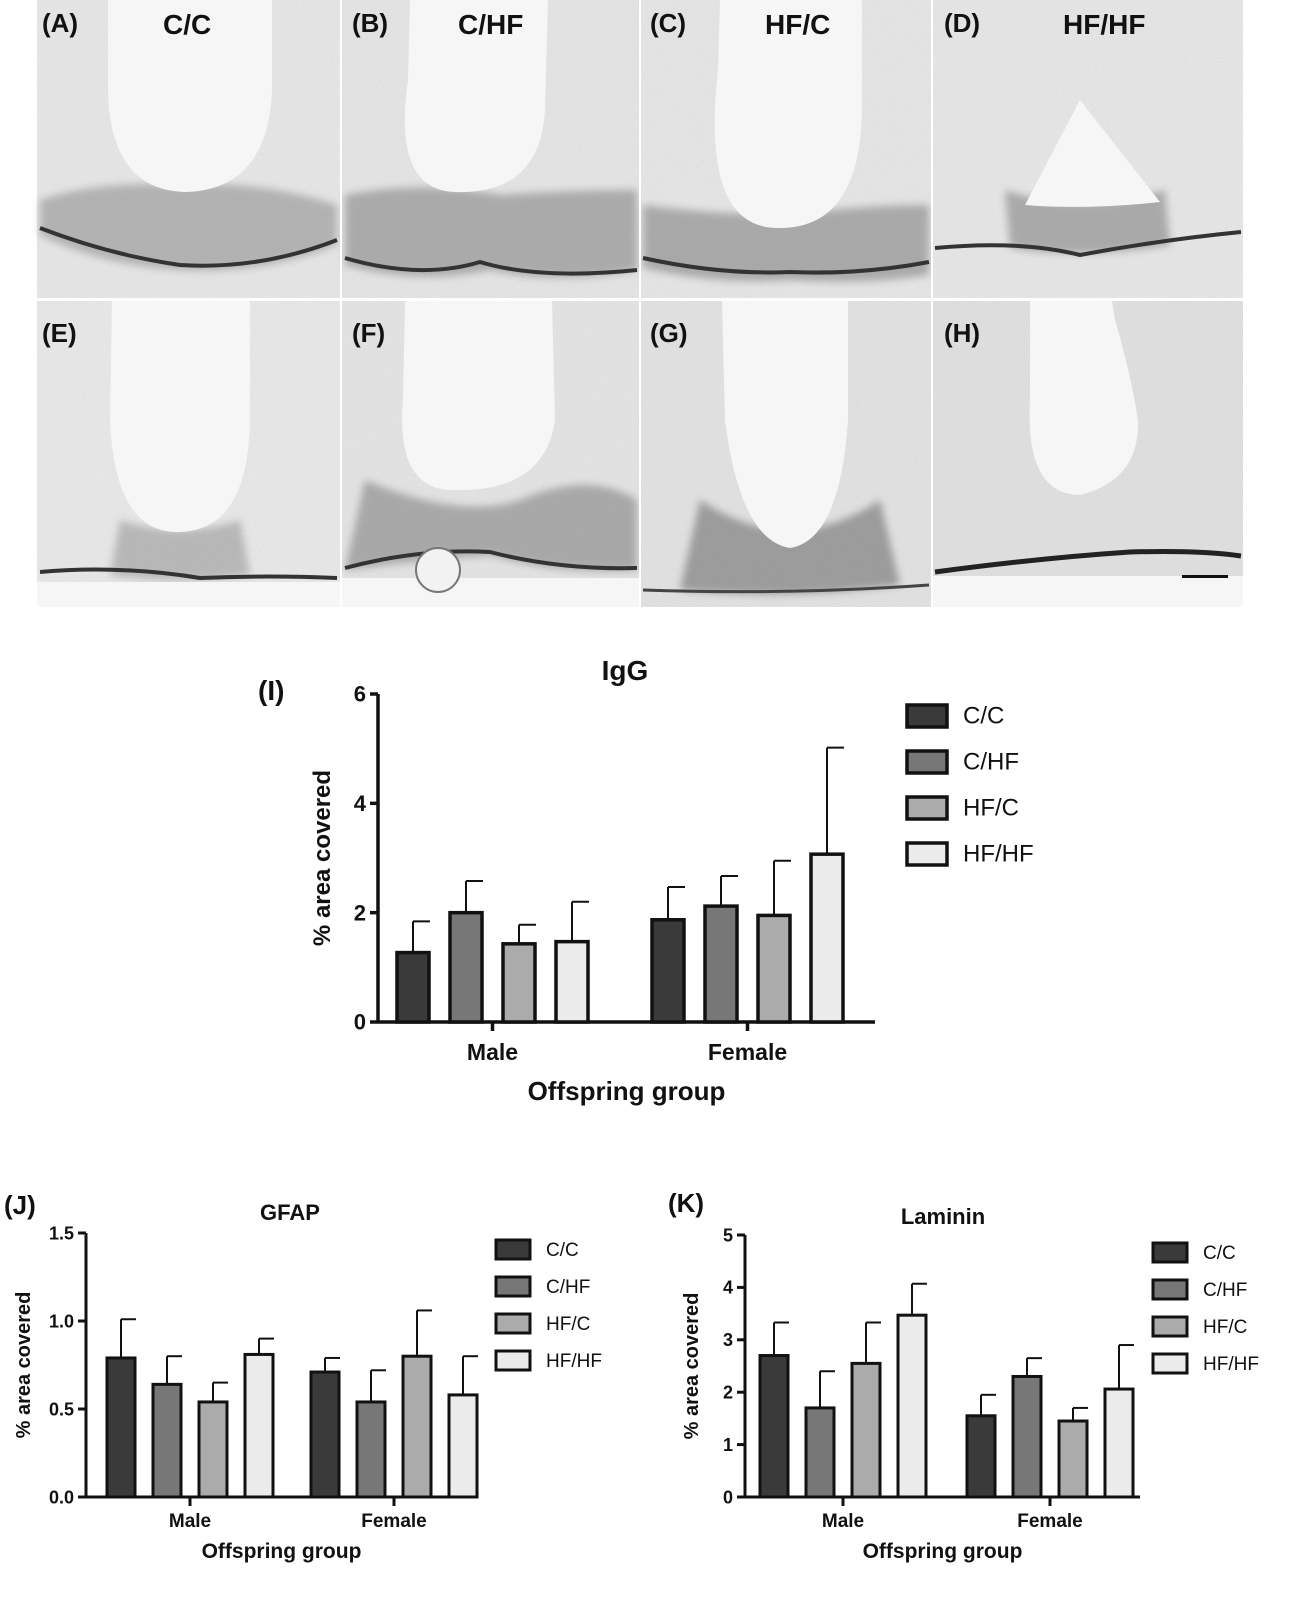 The image size is (1300, 1610). I want to click on y-tick-label: 1.0, so click(61, 1321).